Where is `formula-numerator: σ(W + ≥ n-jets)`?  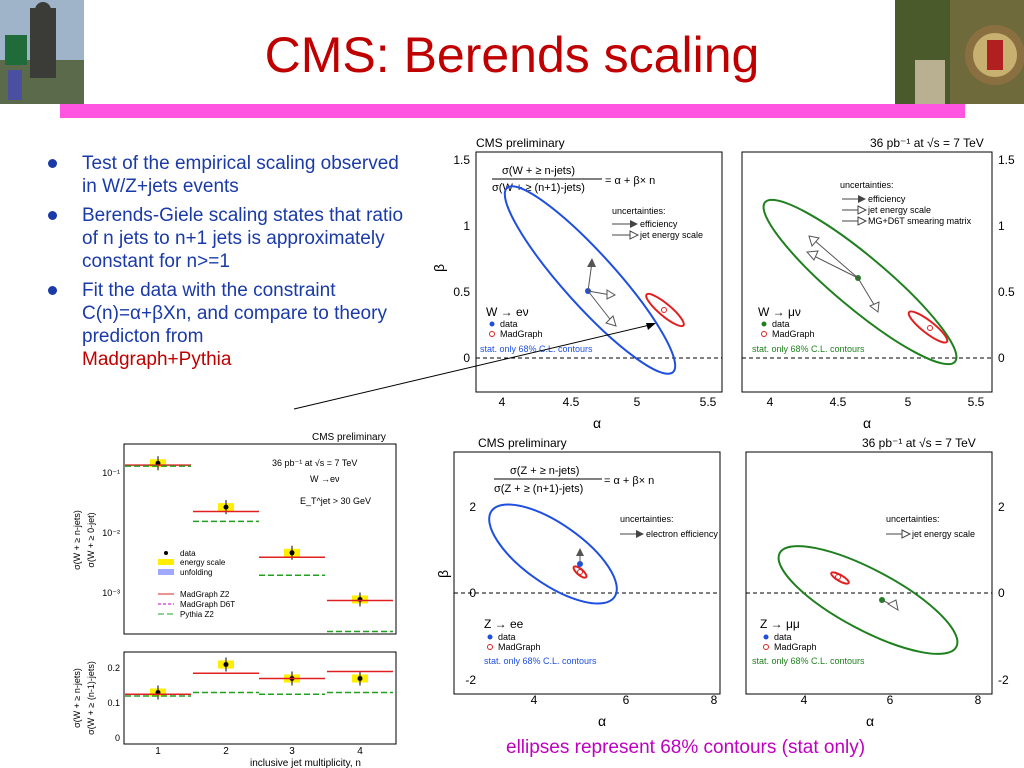
formula-numerator: σ(W + ≥ n-jets) is located at coordinates (538, 171).